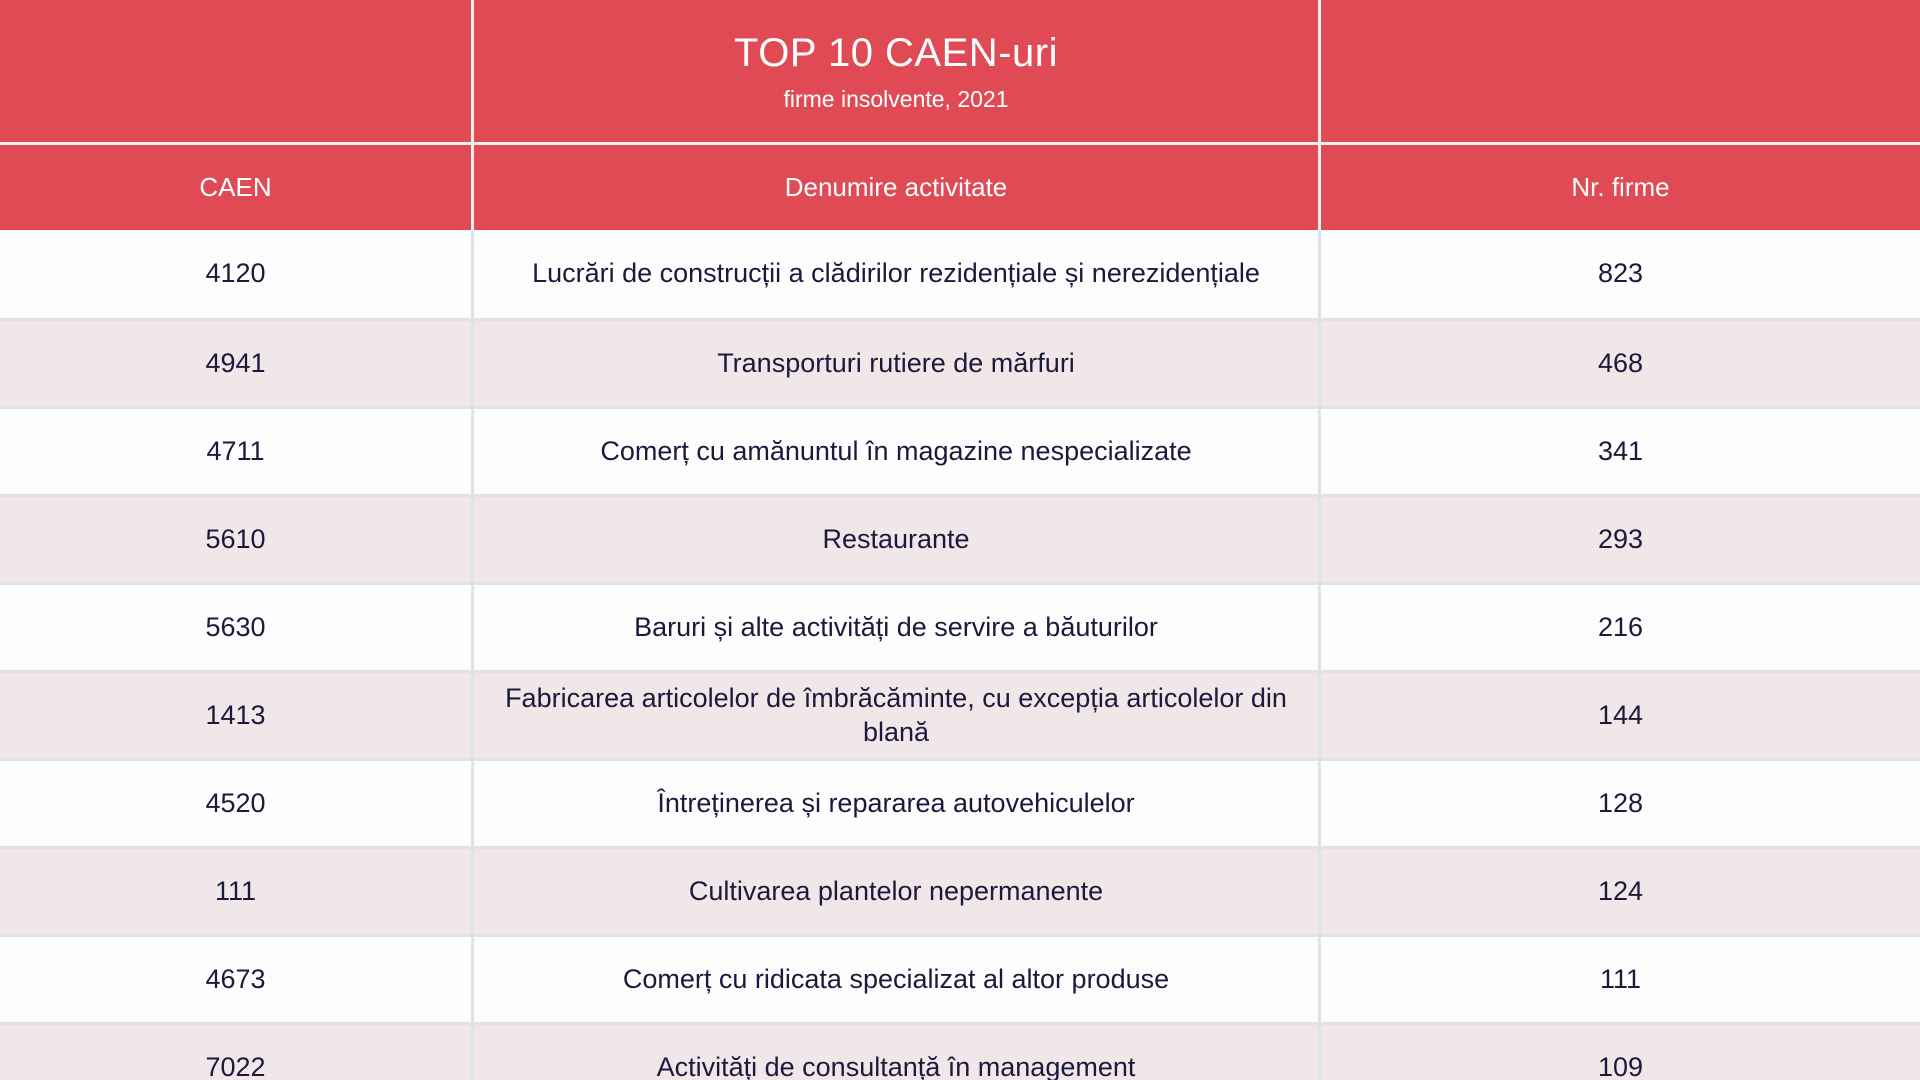  What do you see at coordinates (235, 187) in the screenshot?
I see `column-header-caen: CAEN` at bounding box center [235, 187].